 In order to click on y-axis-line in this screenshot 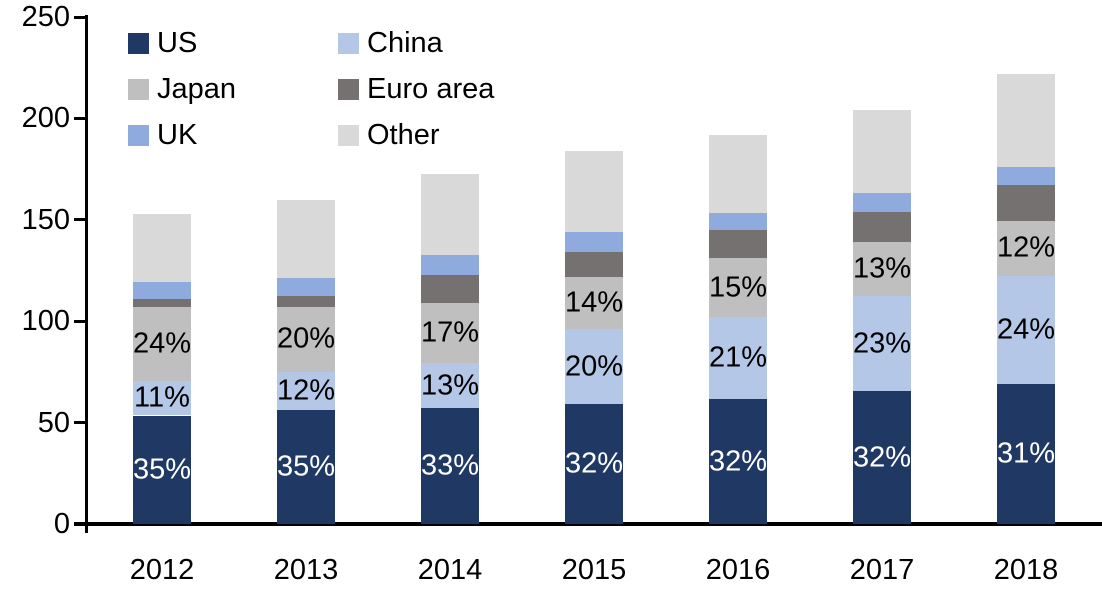, I will do `click(86, 274)`.